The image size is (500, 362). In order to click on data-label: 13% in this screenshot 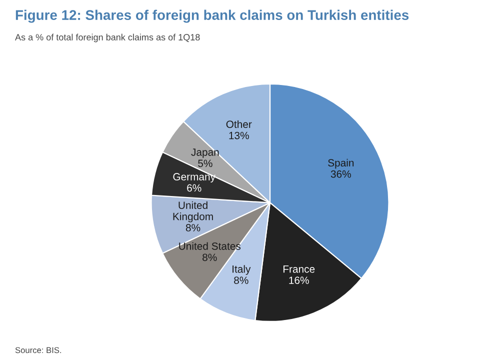, I will do `click(239, 136)`.